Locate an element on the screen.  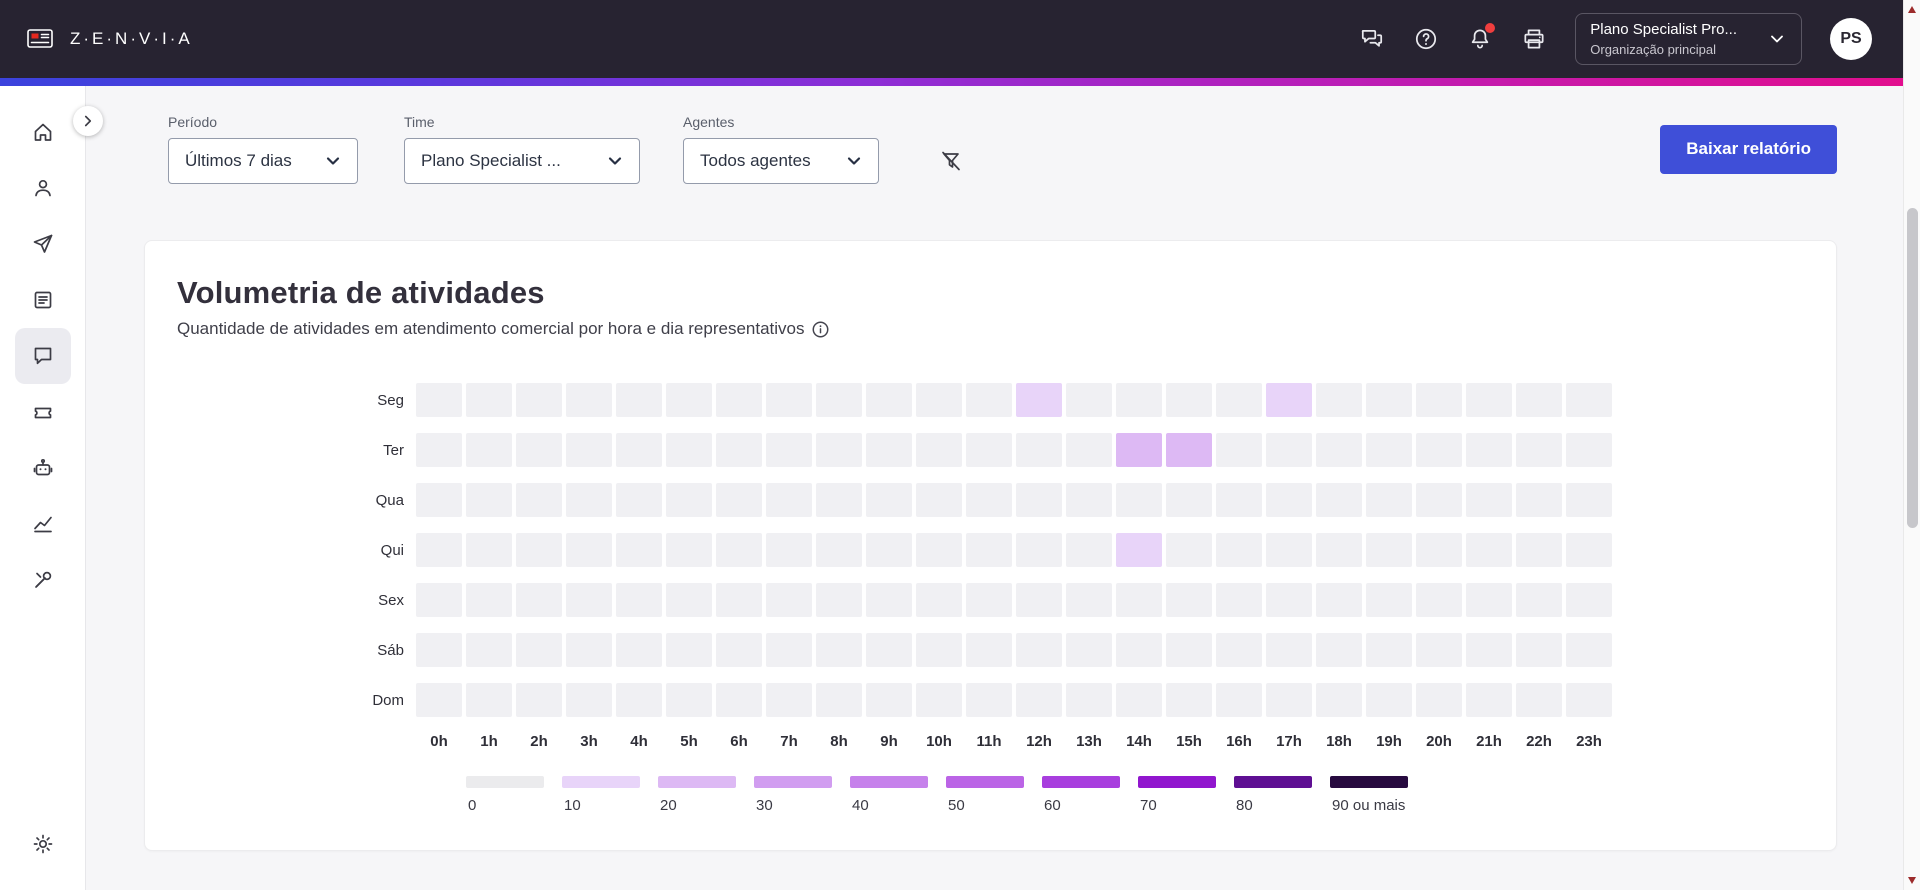
sidebar-item-chat is located at coordinates (42, 356).